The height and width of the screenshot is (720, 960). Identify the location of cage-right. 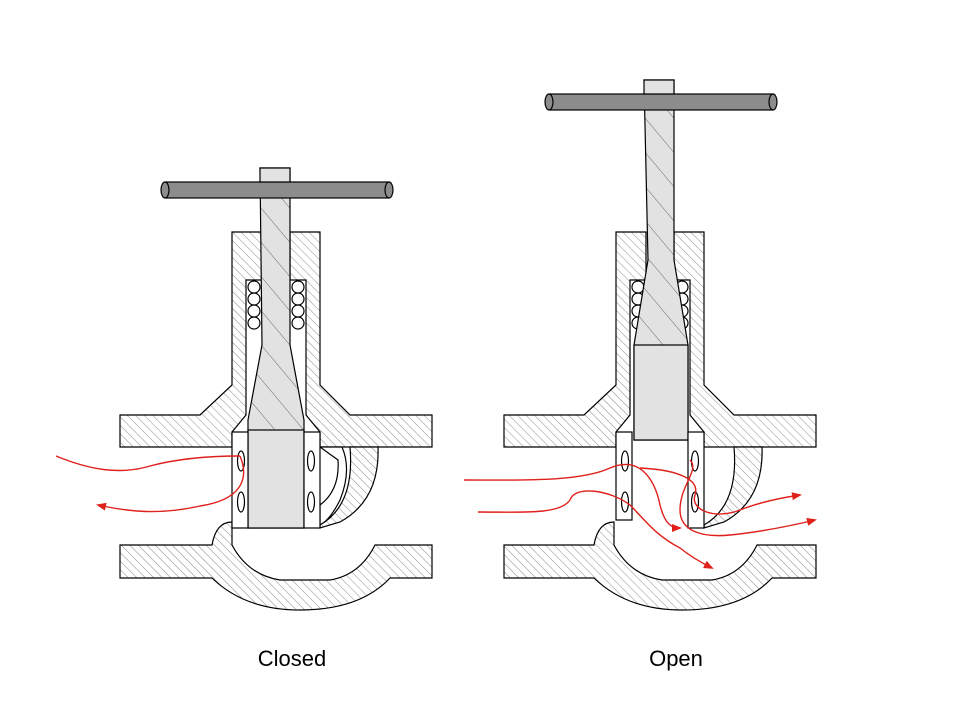
(312, 480).